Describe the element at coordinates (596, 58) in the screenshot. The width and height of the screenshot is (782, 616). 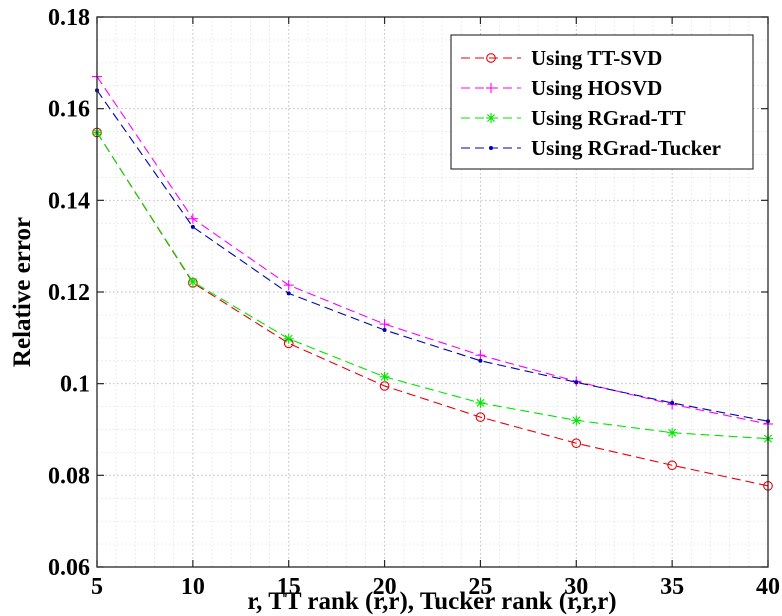
I see `legend-label: Using TT-SVD` at that location.